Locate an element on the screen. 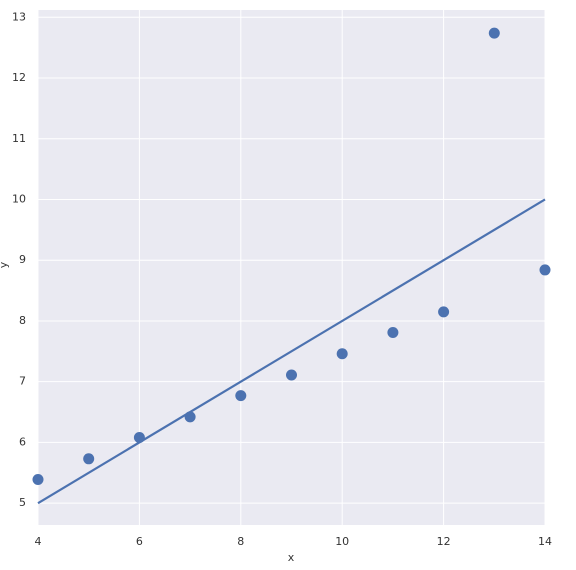 The image size is (576, 570). x-tick-label: 6 is located at coordinates (139, 541).